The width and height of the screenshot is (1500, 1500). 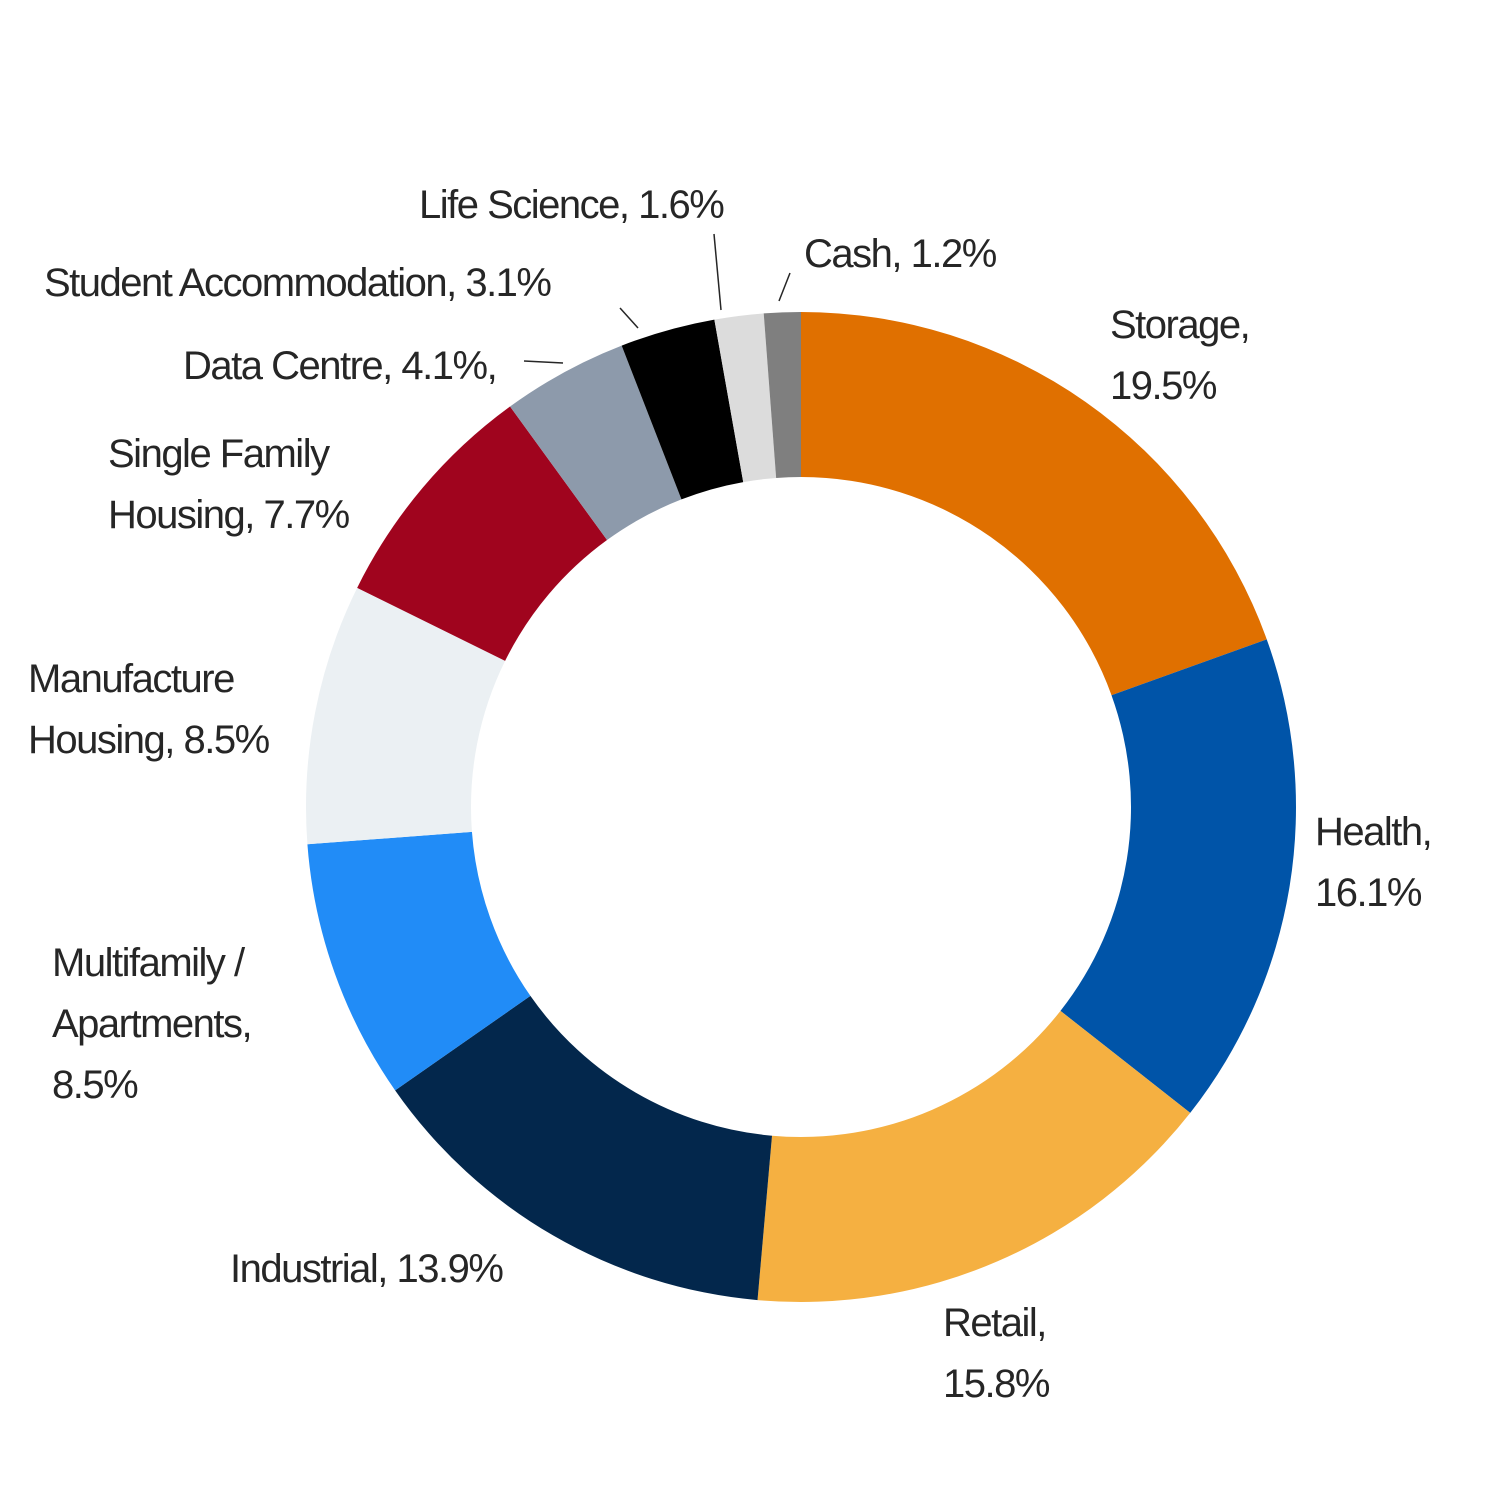 What do you see at coordinates (1368, 893) in the screenshot?
I see `label-line: 16.1%` at bounding box center [1368, 893].